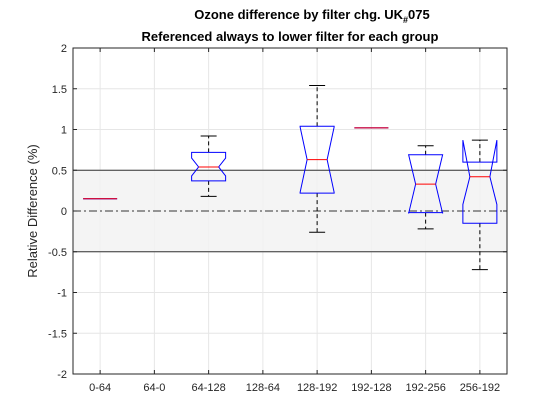 The width and height of the screenshot is (560, 420). Describe the element at coordinates (425, 388) in the screenshot. I see `x-tick-label: 192-256` at that location.